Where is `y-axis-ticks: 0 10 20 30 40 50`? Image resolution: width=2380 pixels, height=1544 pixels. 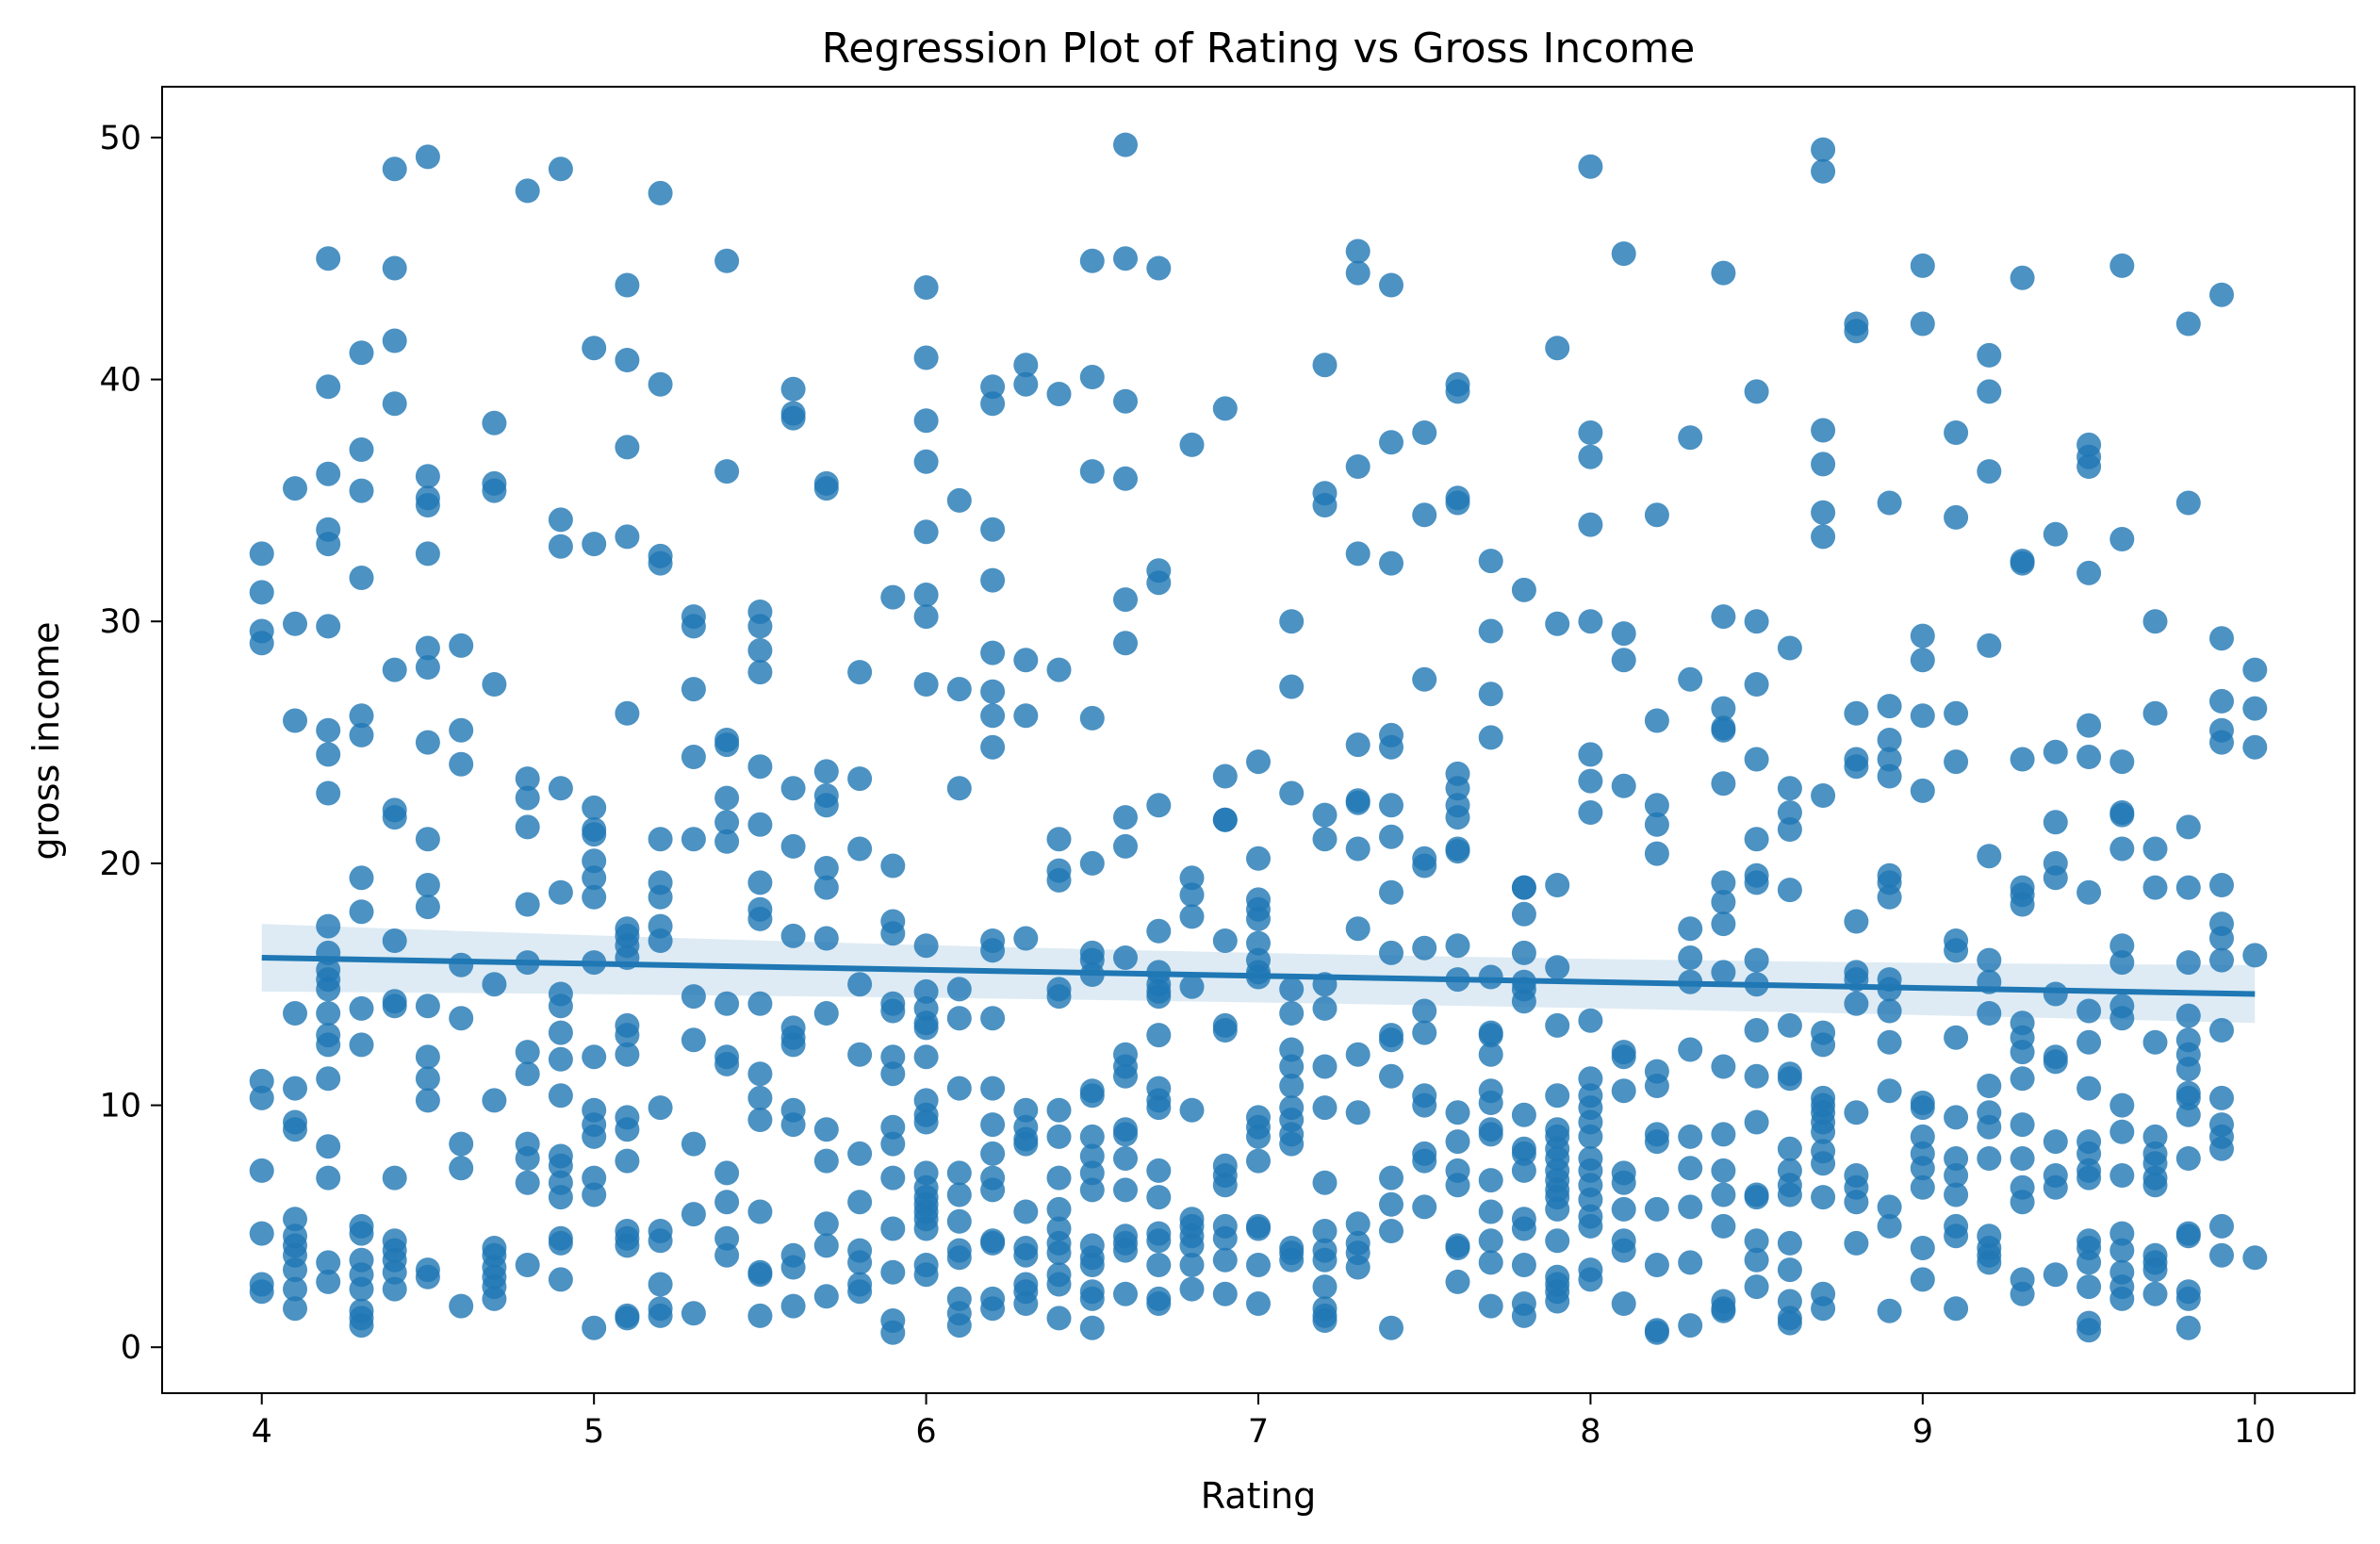 y-axis-ticks: 0 10 20 30 40 50 is located at coordinates (130, 743).